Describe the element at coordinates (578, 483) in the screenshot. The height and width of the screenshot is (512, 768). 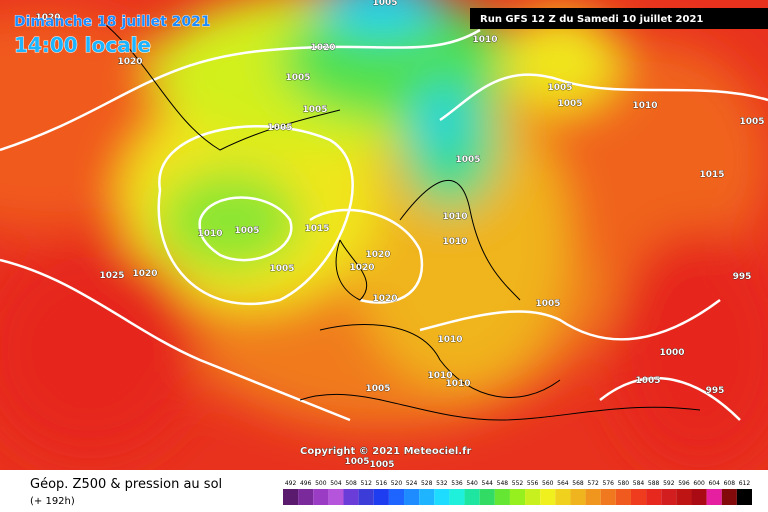
I see `scale-label: 568` at that location.